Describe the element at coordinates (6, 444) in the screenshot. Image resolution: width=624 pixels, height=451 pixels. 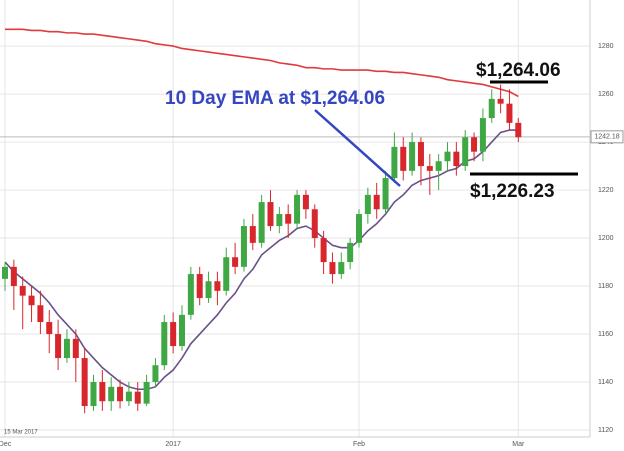
I see `x-tick-label: Dec` at that location.